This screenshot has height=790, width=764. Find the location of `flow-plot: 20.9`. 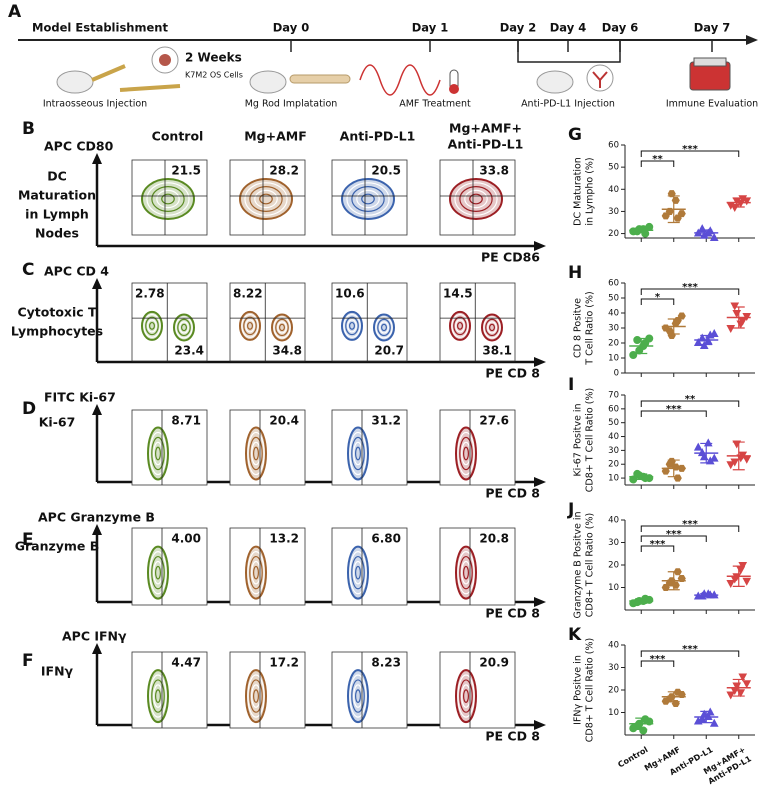

flow-plot: 20.9 is located at coordinates (477, 690).